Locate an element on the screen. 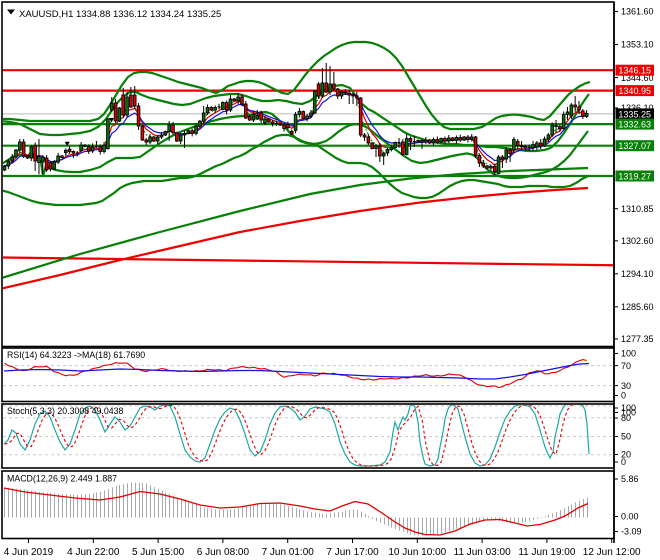  svg-text: -3.09 is located at coordinates (631, 532).